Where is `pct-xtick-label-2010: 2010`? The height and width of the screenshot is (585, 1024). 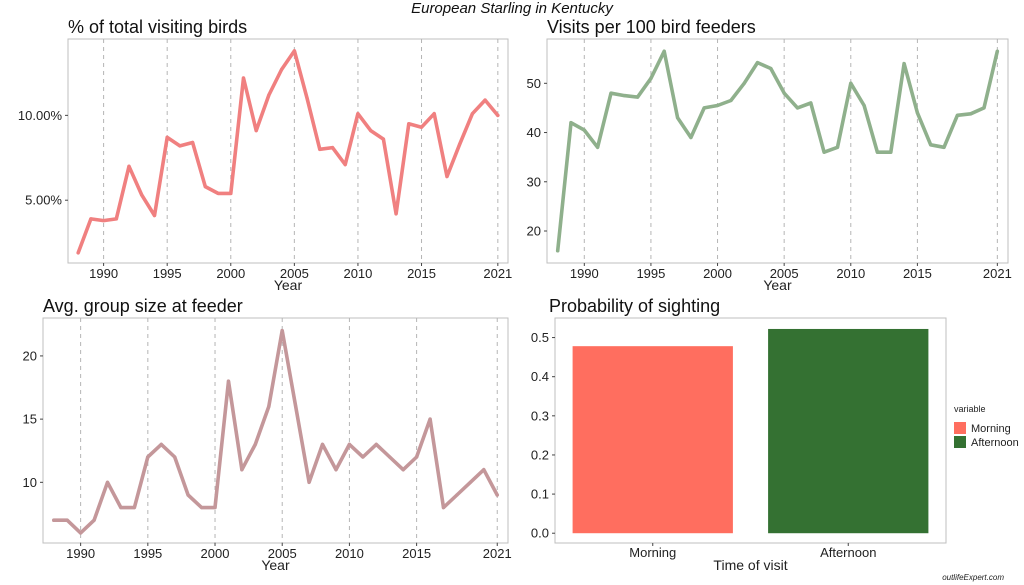 pct-xtick-label-2010: 2010 is located at coordinates (357, 273).